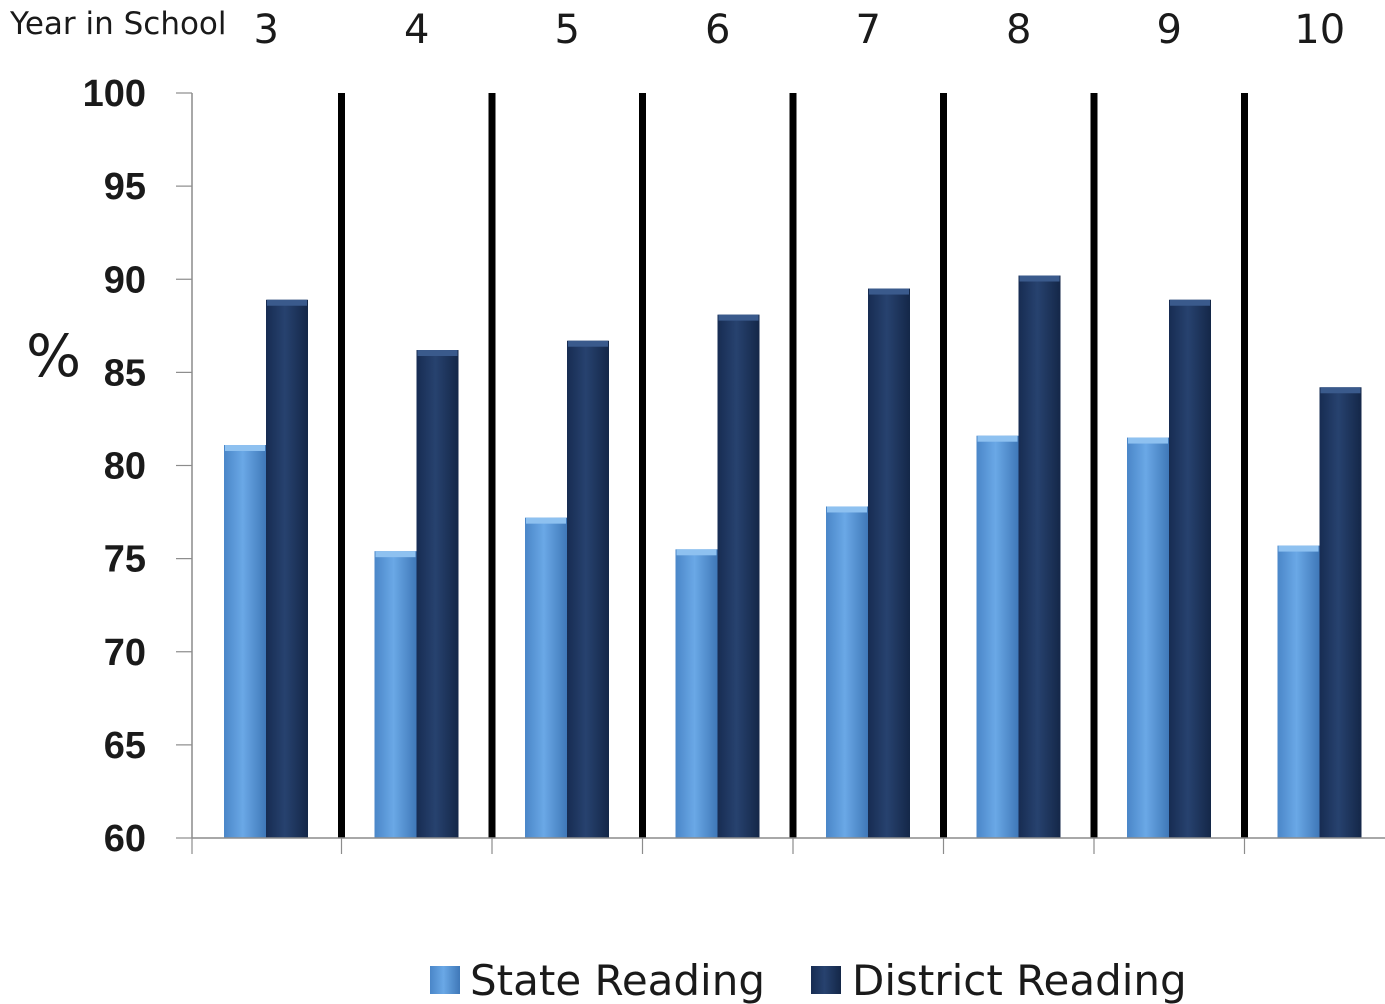 The image size is (1385, 1004). I want to click on category-label: 4, so click(416, 30).